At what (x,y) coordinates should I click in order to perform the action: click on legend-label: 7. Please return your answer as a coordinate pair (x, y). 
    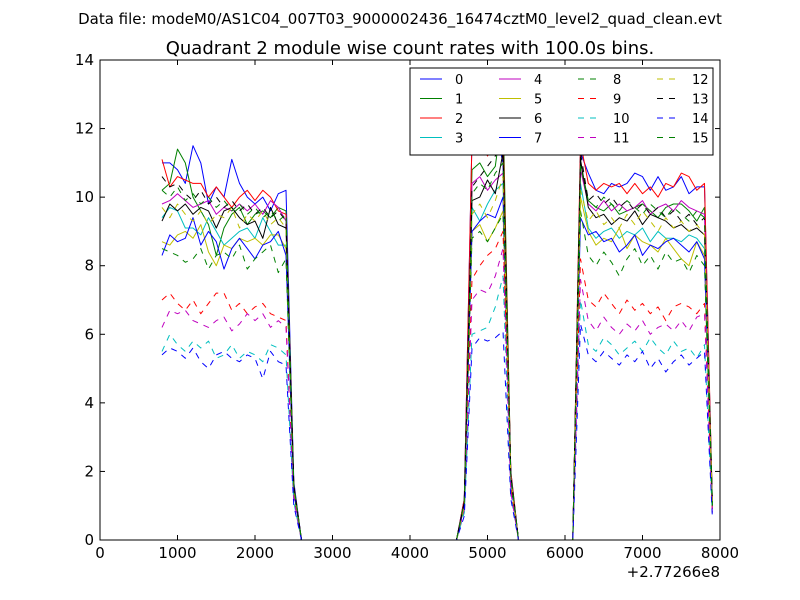
    Looking at the image, I should click on (538, 139).